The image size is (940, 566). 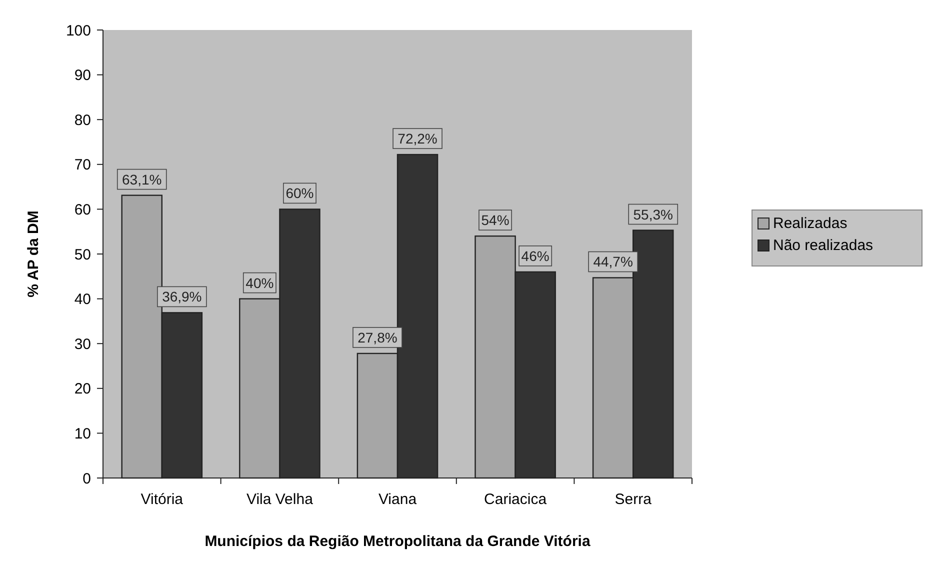 I want to click on x-tick-label: Viana, so click(x=398, y=499).